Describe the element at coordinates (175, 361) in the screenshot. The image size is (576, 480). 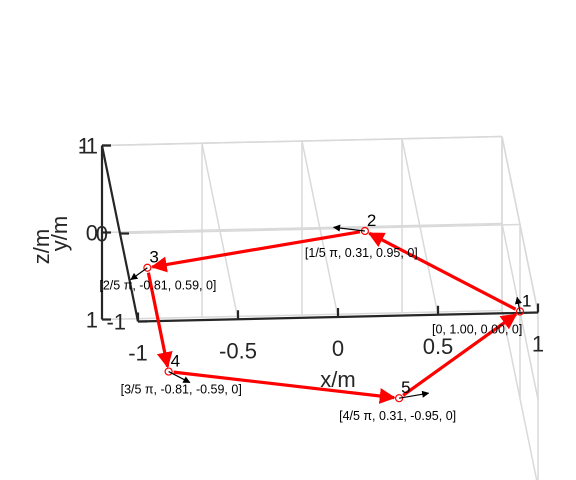
I see `point-number-label: 4` at that location.